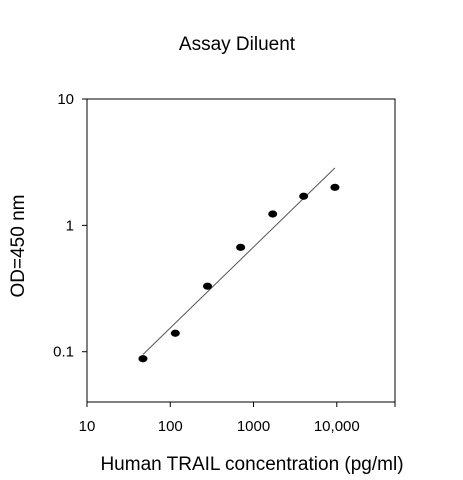 Image resolution: width=463 pixels, height=480 pixels. I want to click on x-tick-label: 100, so click(170, 426).